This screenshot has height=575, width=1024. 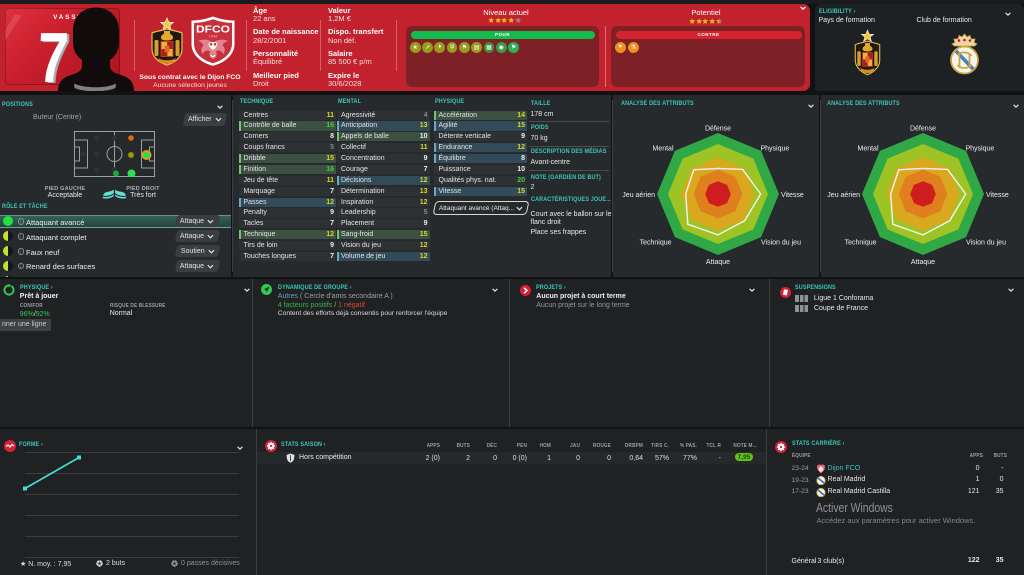 What do you see at coordinates (213, 30) in the screenshot?
I see `svg-text: DFCO` at bounding box center [213, 30].